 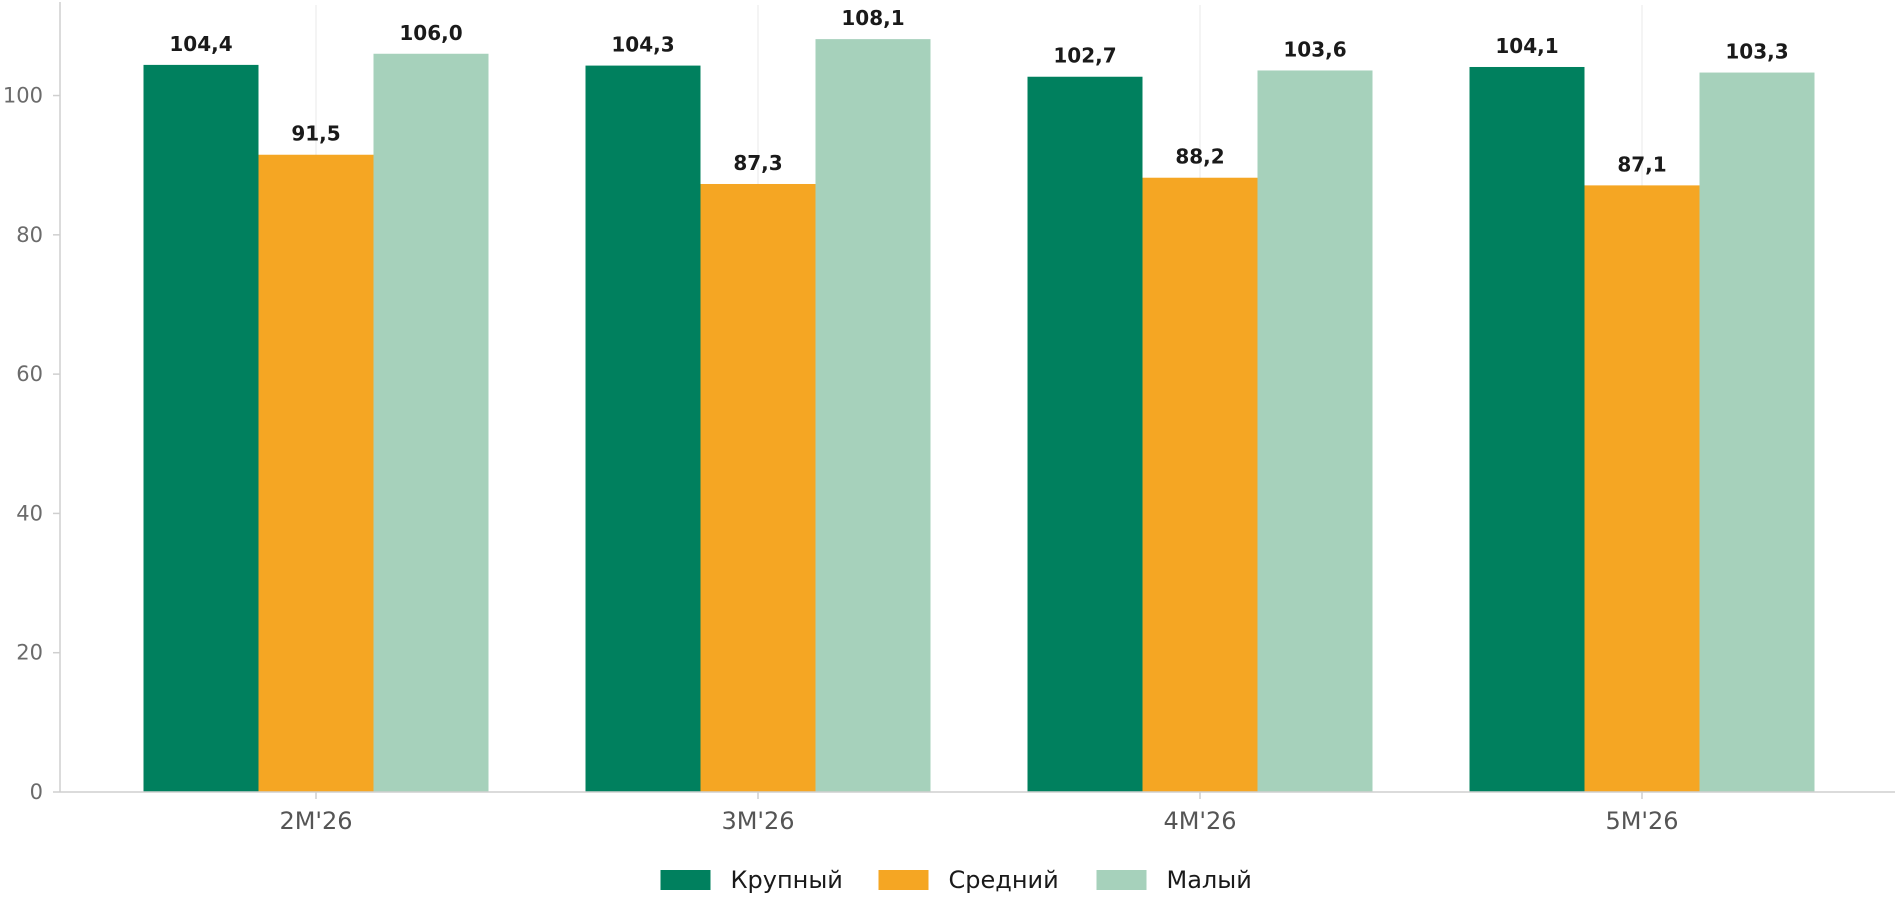 What do you see at coordinates (1199, 157) in the screenshot?
I see `data-label: 88,2` at bounding box center [1199, 157].